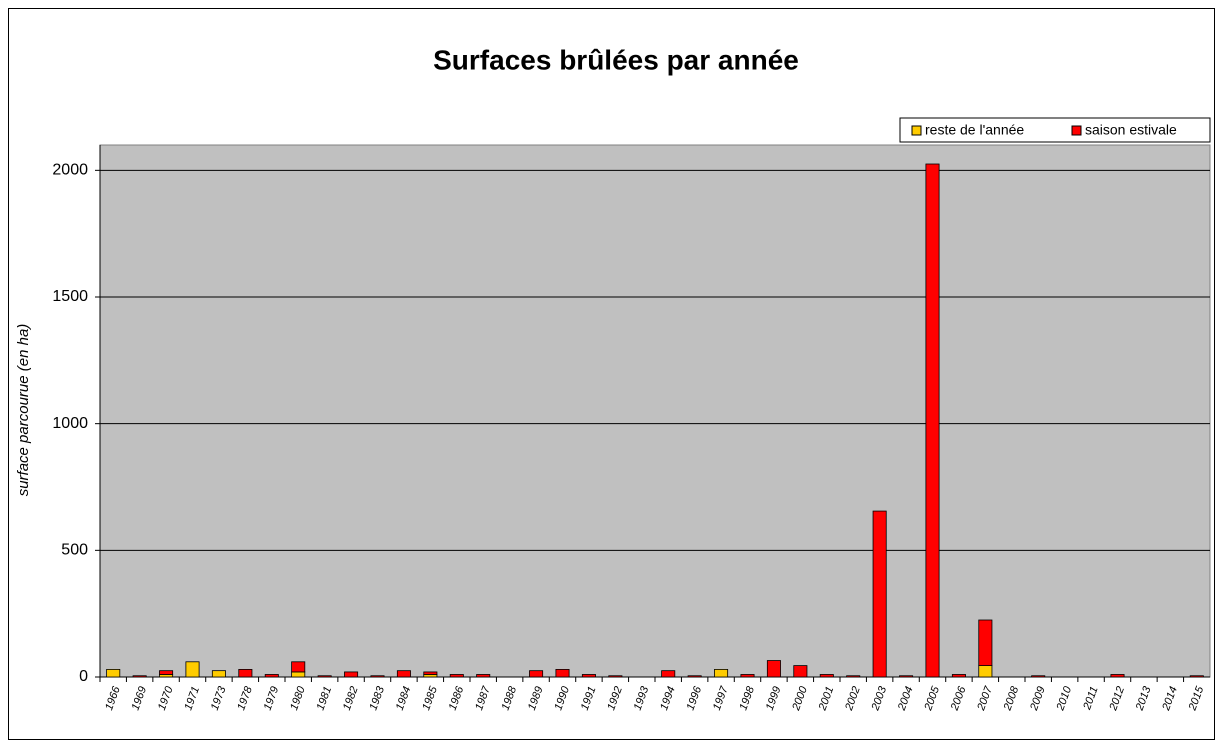 This screenshot has height=747, width=1221. What do you see at coordinates (1055, 130) in the screenshot?
I see `legend-box` at bounding box center [1055, 130].